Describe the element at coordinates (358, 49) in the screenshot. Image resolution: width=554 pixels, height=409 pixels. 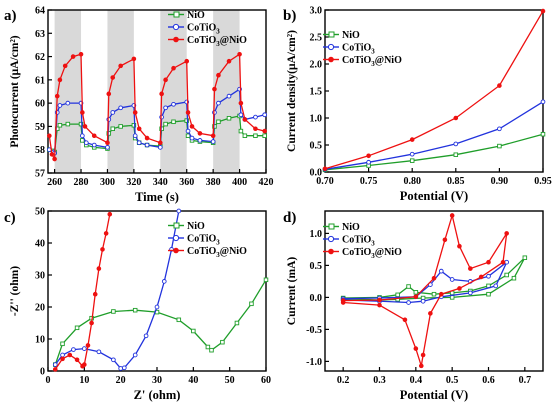
I see `legend-label: CoTiO3​` at that location.